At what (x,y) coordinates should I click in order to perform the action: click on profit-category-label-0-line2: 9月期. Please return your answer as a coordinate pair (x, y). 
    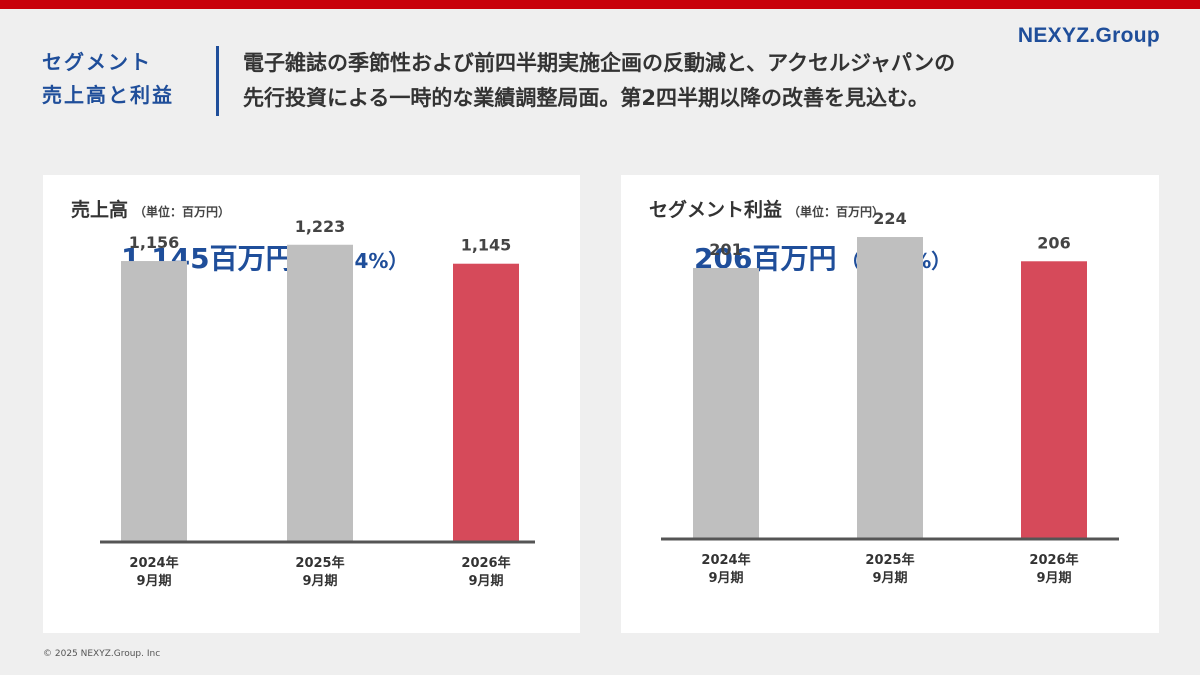
    Looking at the image, I should click on (725, 578).